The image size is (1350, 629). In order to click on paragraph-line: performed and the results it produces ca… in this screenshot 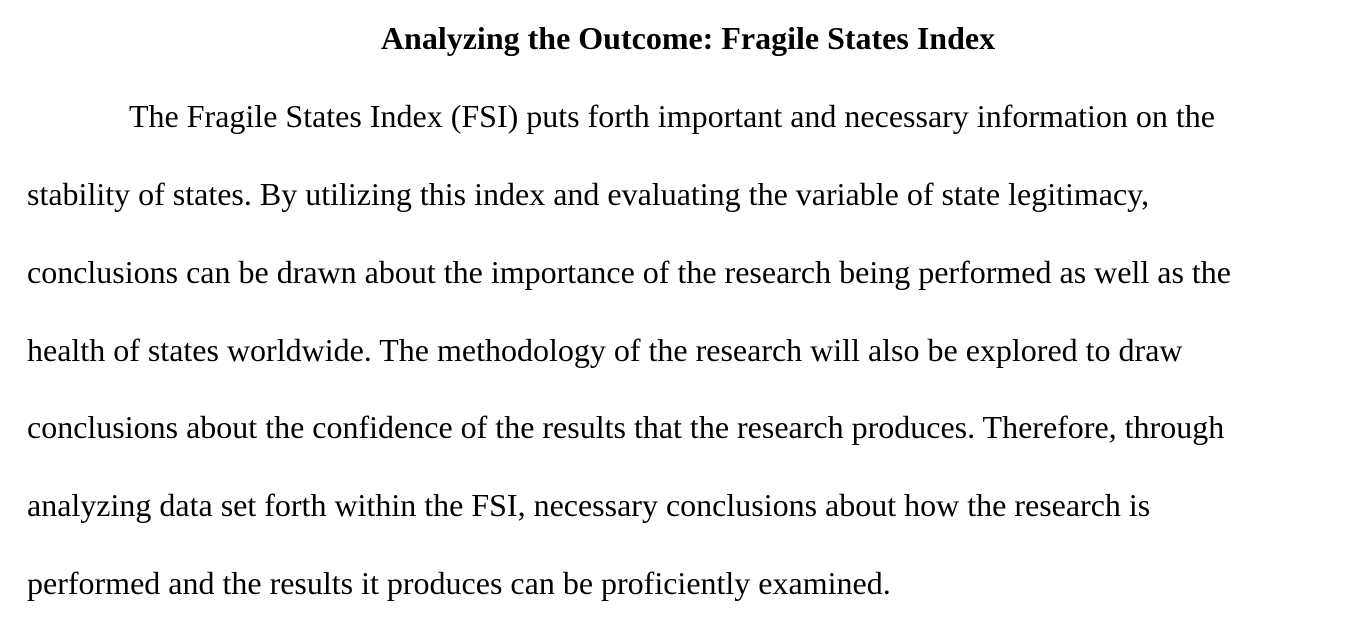, I will do `click(459, 583)`.